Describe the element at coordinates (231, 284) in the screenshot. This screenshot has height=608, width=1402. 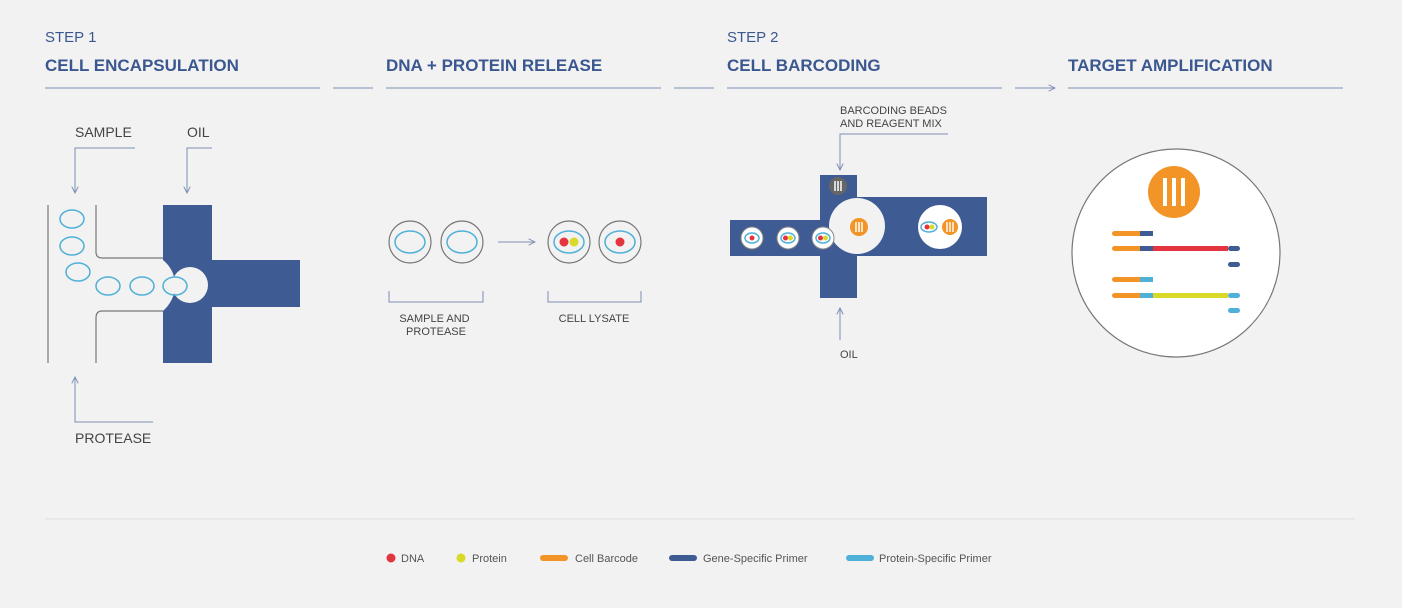
I see `oil-channel` at that location.